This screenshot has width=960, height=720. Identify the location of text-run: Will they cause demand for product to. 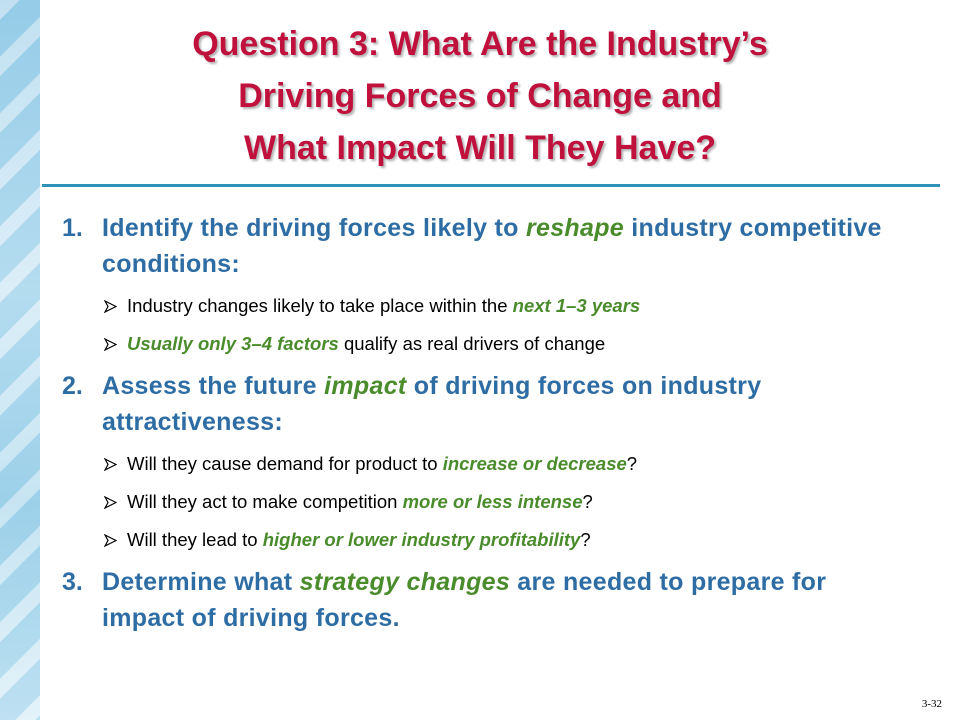
(285, 463).